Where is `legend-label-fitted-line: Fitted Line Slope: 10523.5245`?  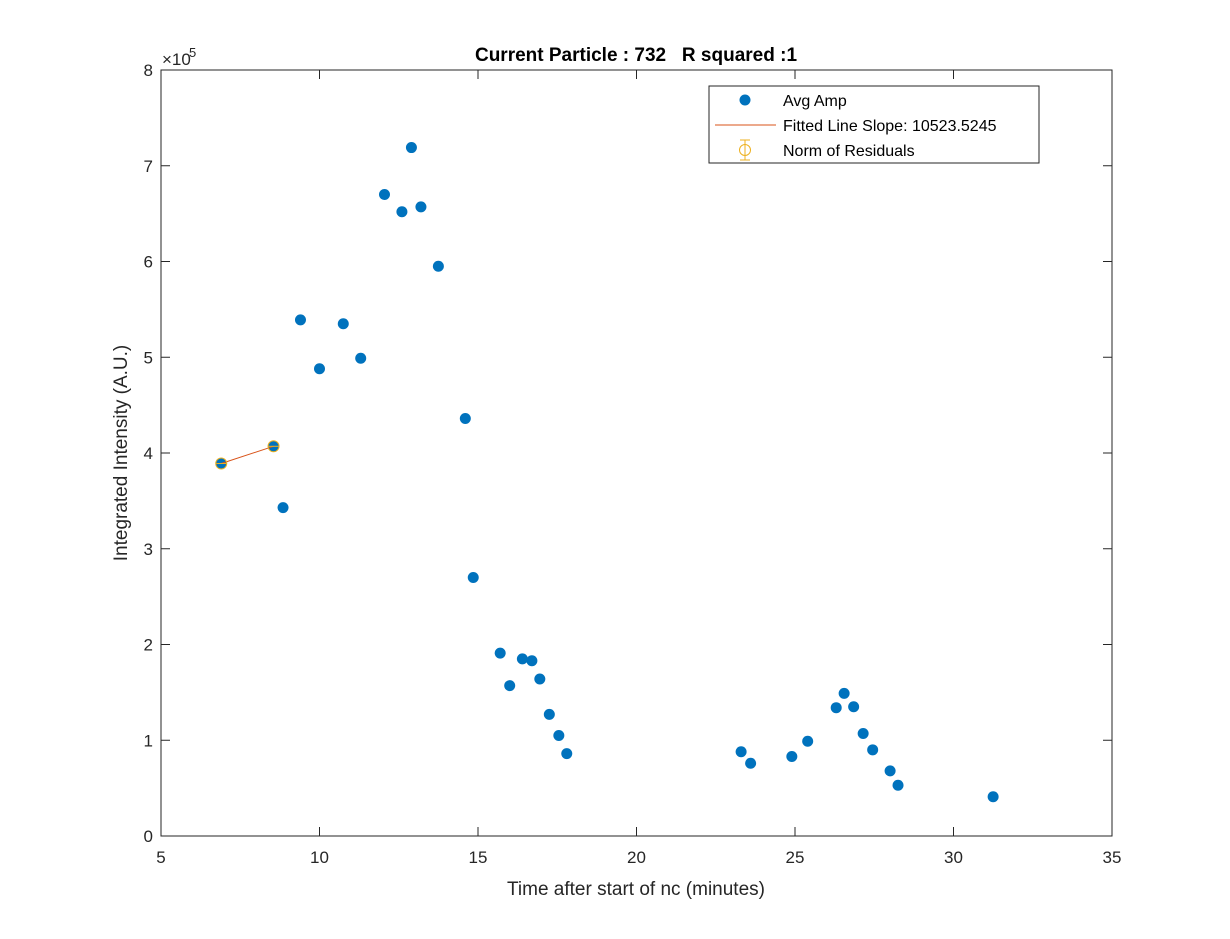
legend-label-fitted-line: Fitted Line Slope: 10523.5245 is located at coordinates (890, 126).